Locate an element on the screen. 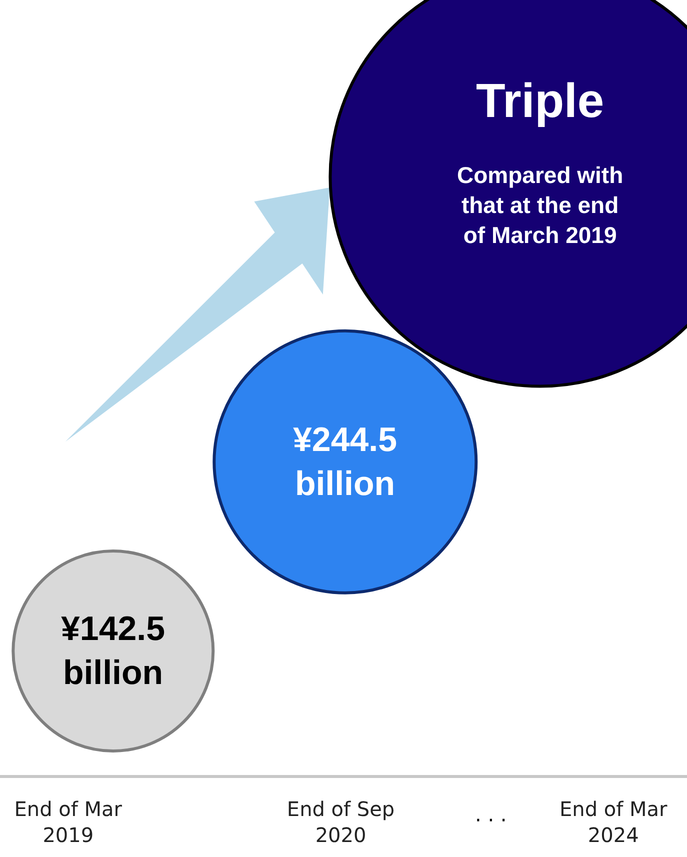 Image resolution: width=687 pixels, height=857 pixels. category-label: End of Sep 2020 is located at coordinates (340, 822).